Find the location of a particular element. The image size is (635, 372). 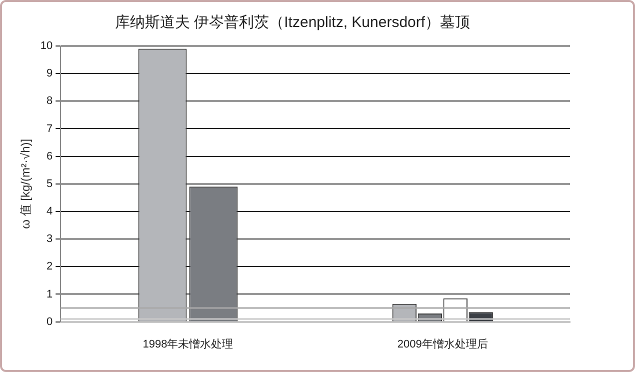

y-tick-label: 6 is located at coordinates (49, 156).